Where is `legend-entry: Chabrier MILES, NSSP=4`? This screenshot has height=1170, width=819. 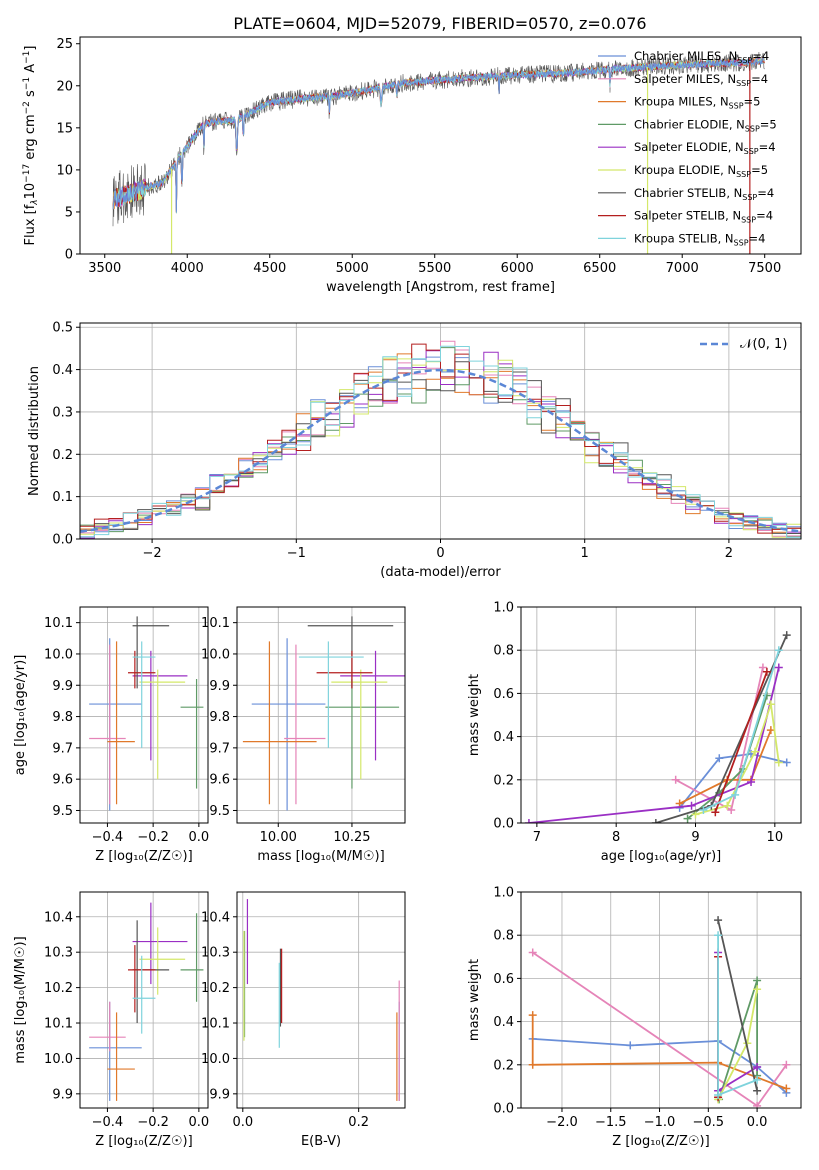
legend-entry: Chabrier MILES, NSSP=4 is located at coordinates (701, 57).